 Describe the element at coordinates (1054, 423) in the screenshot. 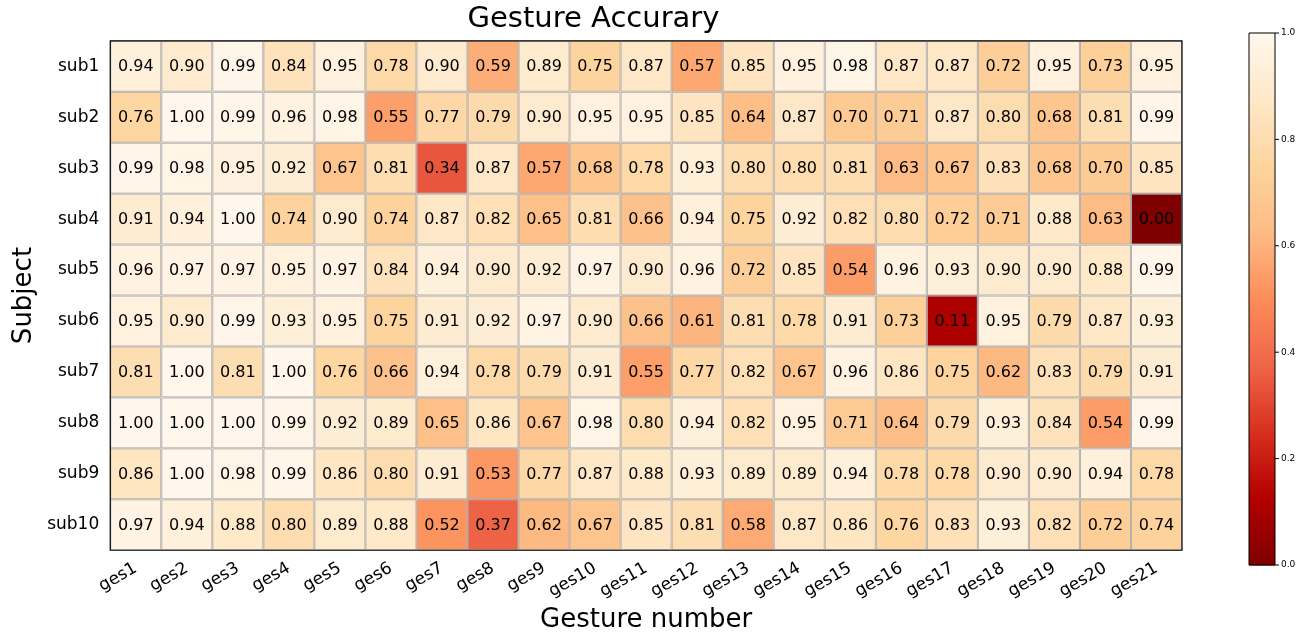

I see `data-label: 0.84` at that location.